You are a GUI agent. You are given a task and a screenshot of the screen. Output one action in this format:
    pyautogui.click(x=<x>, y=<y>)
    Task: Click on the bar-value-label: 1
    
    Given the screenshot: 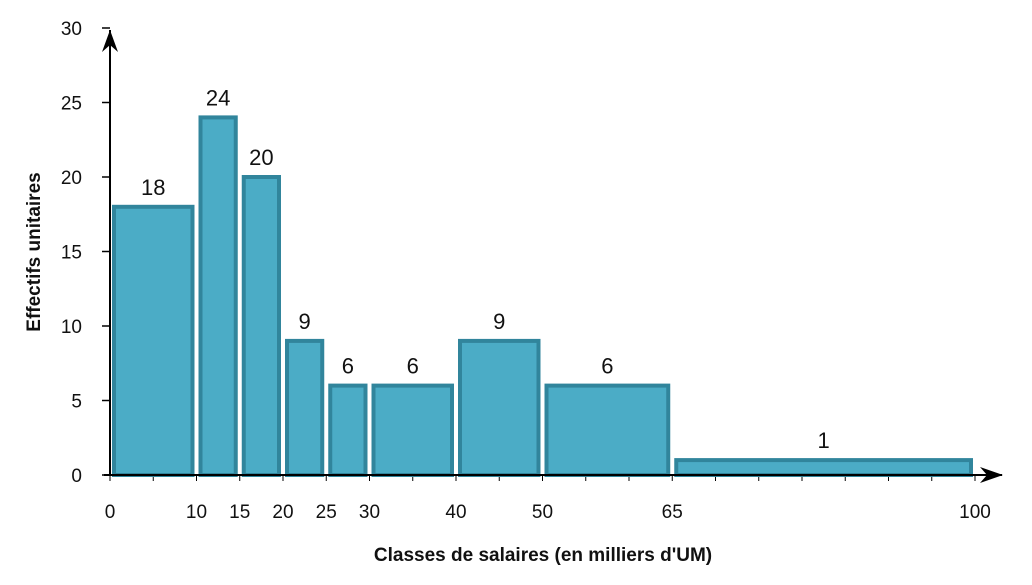 What is the action you would take?
    pyautogui.click(x=824, y=440)
    